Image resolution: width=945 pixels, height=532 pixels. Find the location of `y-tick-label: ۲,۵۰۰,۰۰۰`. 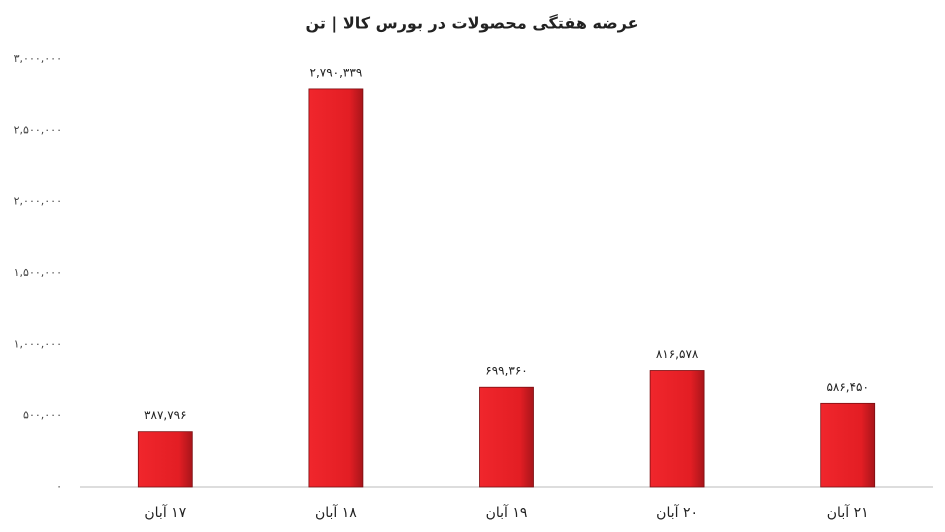

y-tick-label: ۲,۵۰۰,۰۰۰ is located at coordinates (38, 129).